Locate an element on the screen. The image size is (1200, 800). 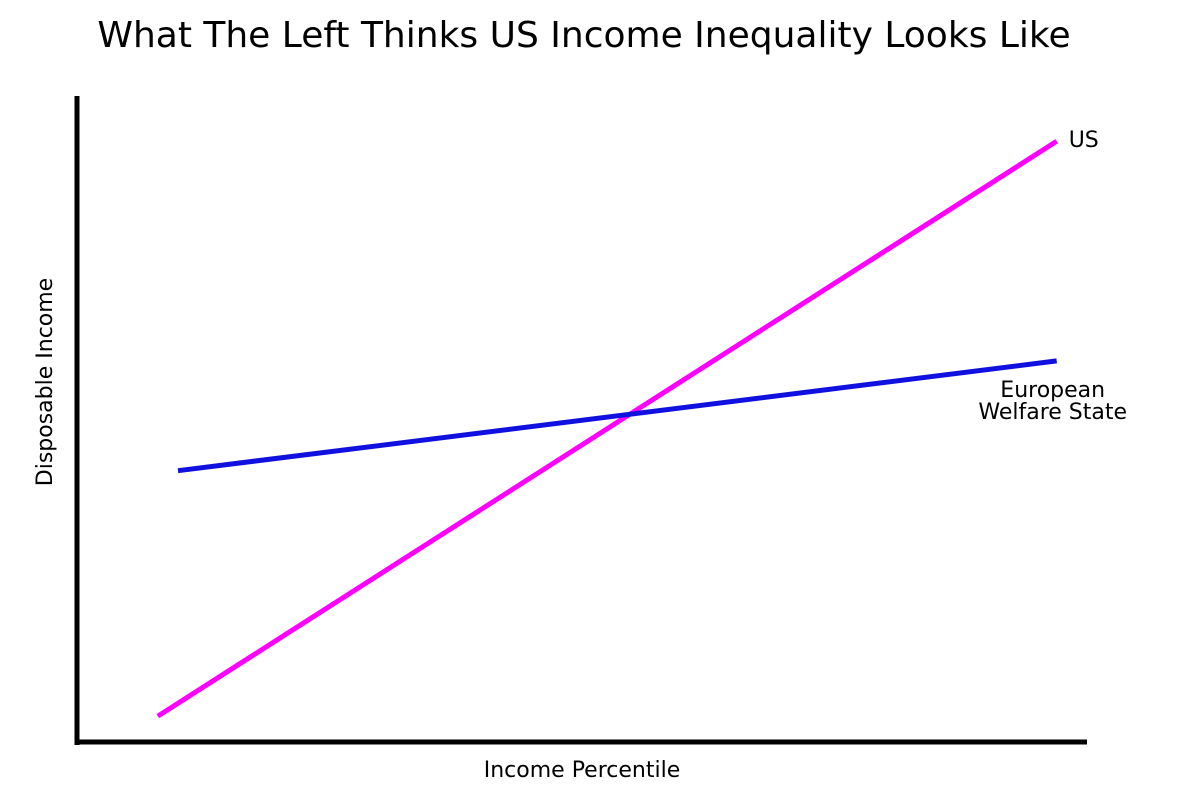
x-axis-label: Income Percentile is located at coordinates (582, 770).